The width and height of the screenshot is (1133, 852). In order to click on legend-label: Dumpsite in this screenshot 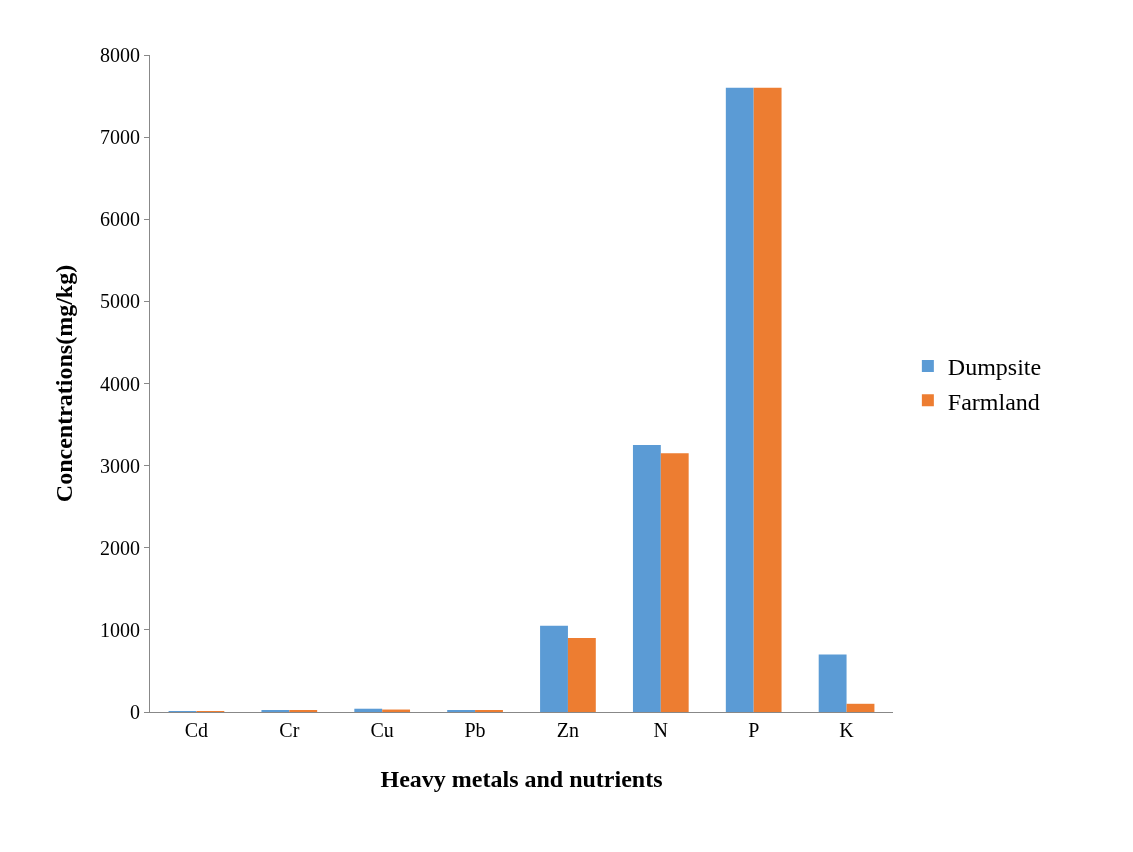, I will do `click(994, 367)`.